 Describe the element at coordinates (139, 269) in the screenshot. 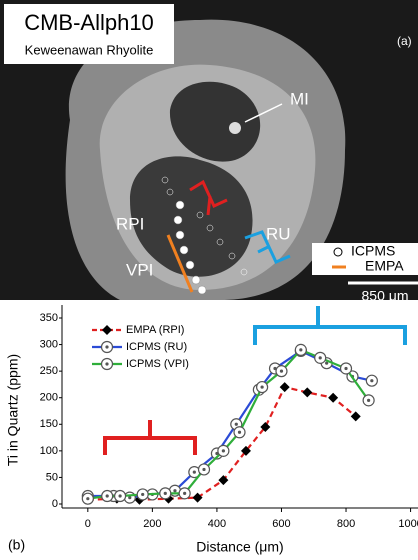

I see `region-label: VPI` at that location.